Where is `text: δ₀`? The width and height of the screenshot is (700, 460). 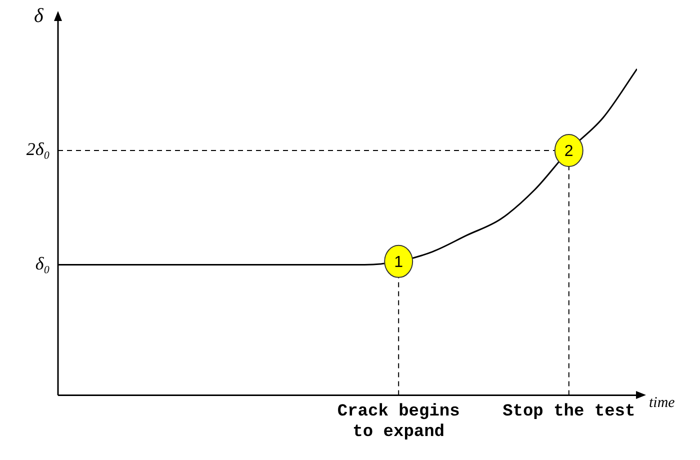 text: δ₀ is located at coordinates (42, 263).